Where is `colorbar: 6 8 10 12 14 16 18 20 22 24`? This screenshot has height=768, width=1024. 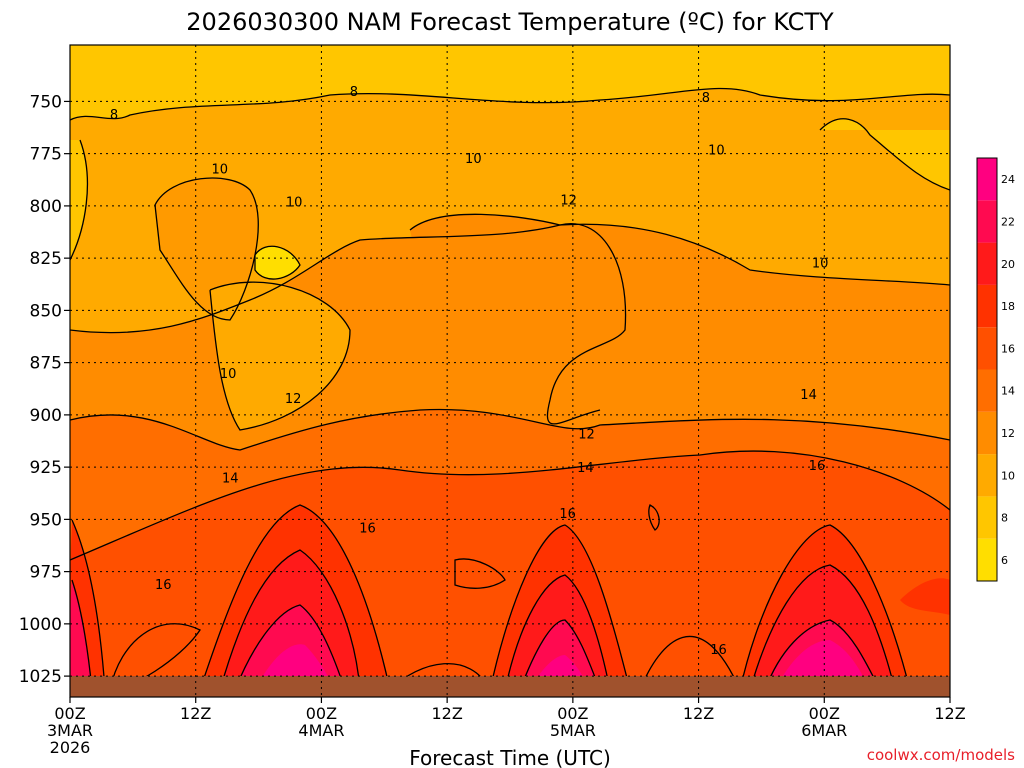 colorbar: 6 8 10 12 14 16 18 20 22 24 is located at coordinates (995, 369).